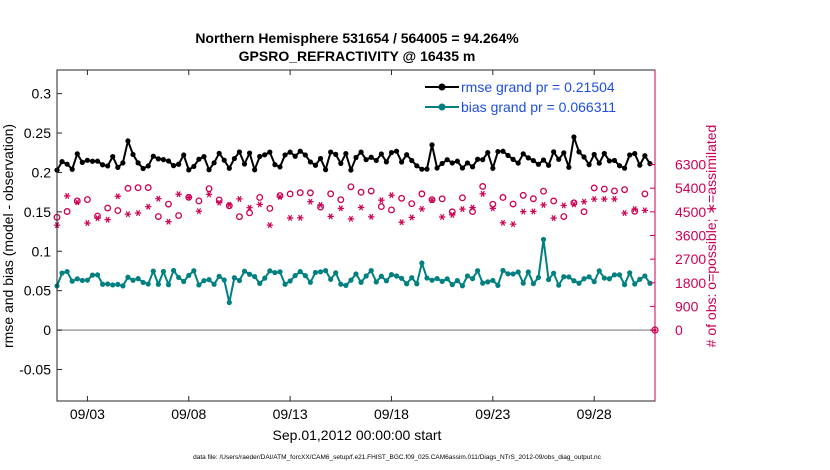 This screenshot has width=830, height=470. Describe the element at coordinates (711, 236) in the screenshot. I see `y-axis-label-right: # of obs: o=possible; ∗=assimilated` at that location.